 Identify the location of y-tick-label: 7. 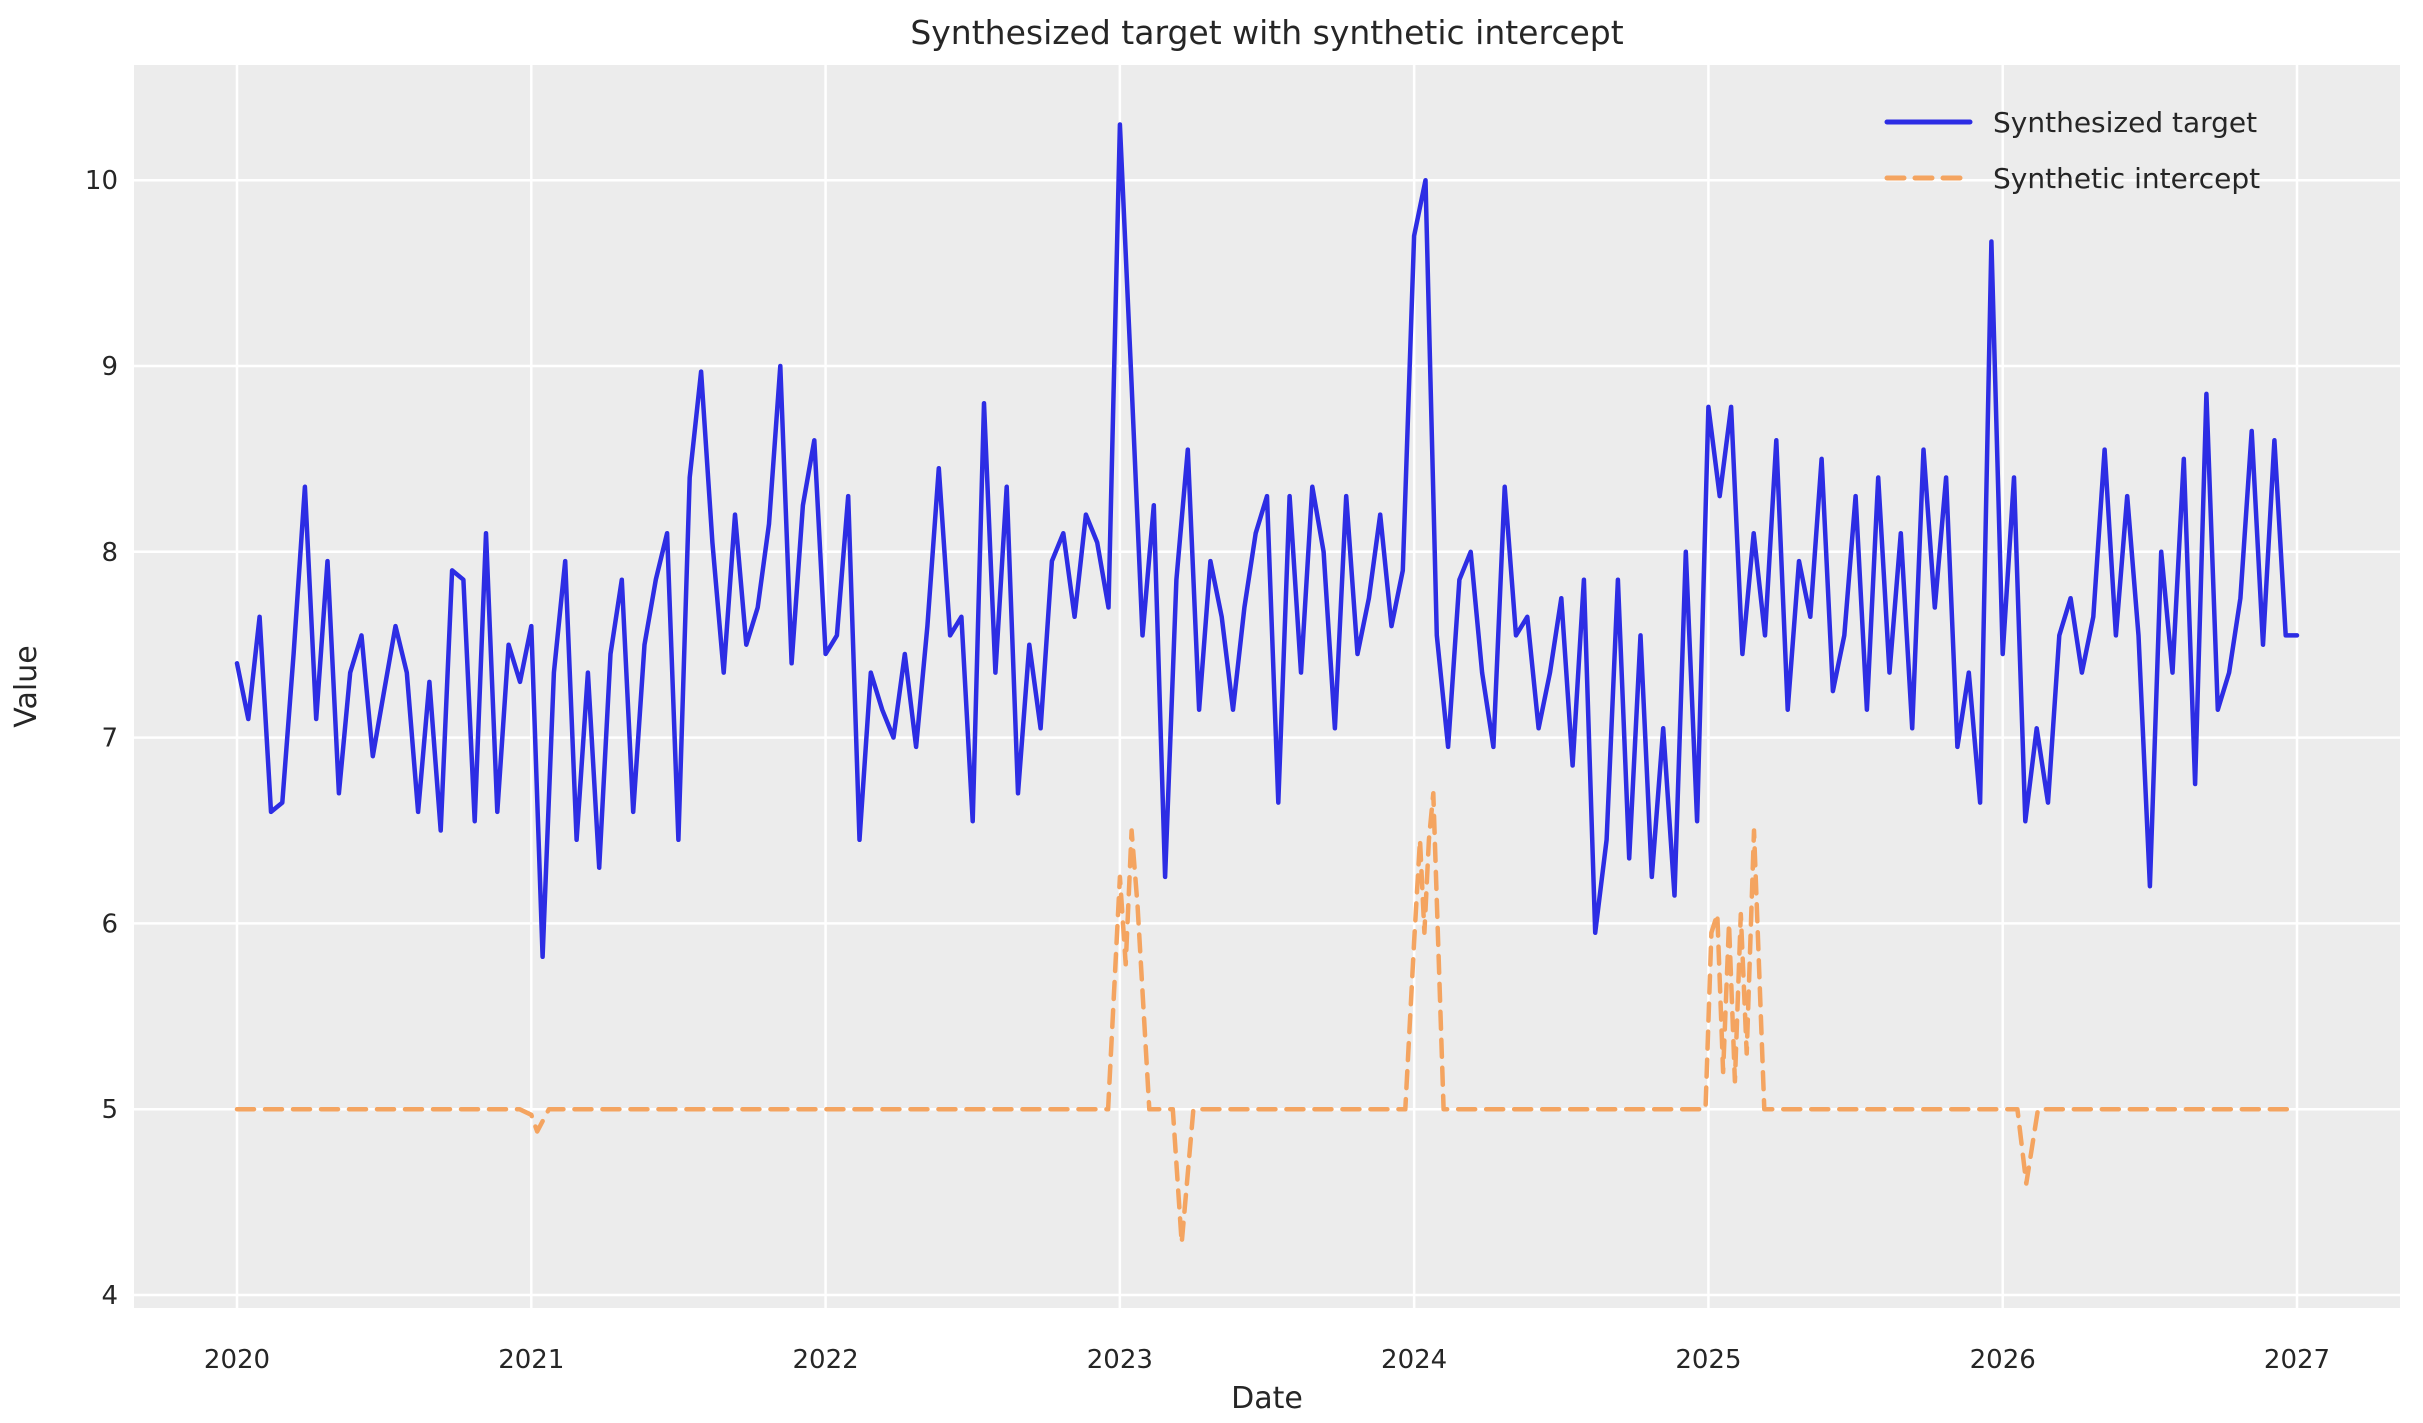
(109, 739).